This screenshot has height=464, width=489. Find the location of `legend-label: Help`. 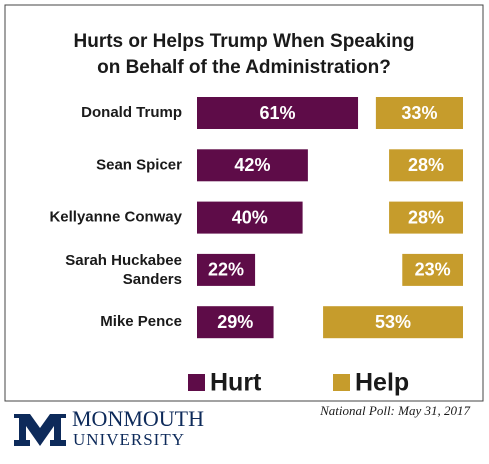

legend-label: Help is located at coordinates (382, 383).